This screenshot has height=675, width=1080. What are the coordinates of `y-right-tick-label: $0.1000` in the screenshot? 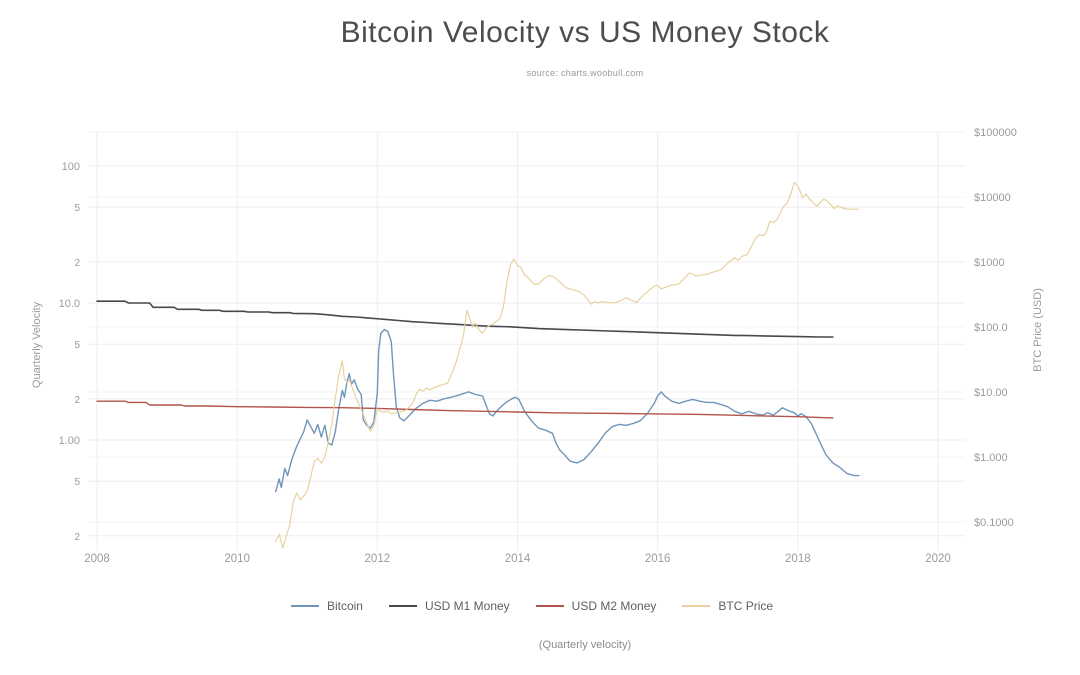 It's located at (994, 523).